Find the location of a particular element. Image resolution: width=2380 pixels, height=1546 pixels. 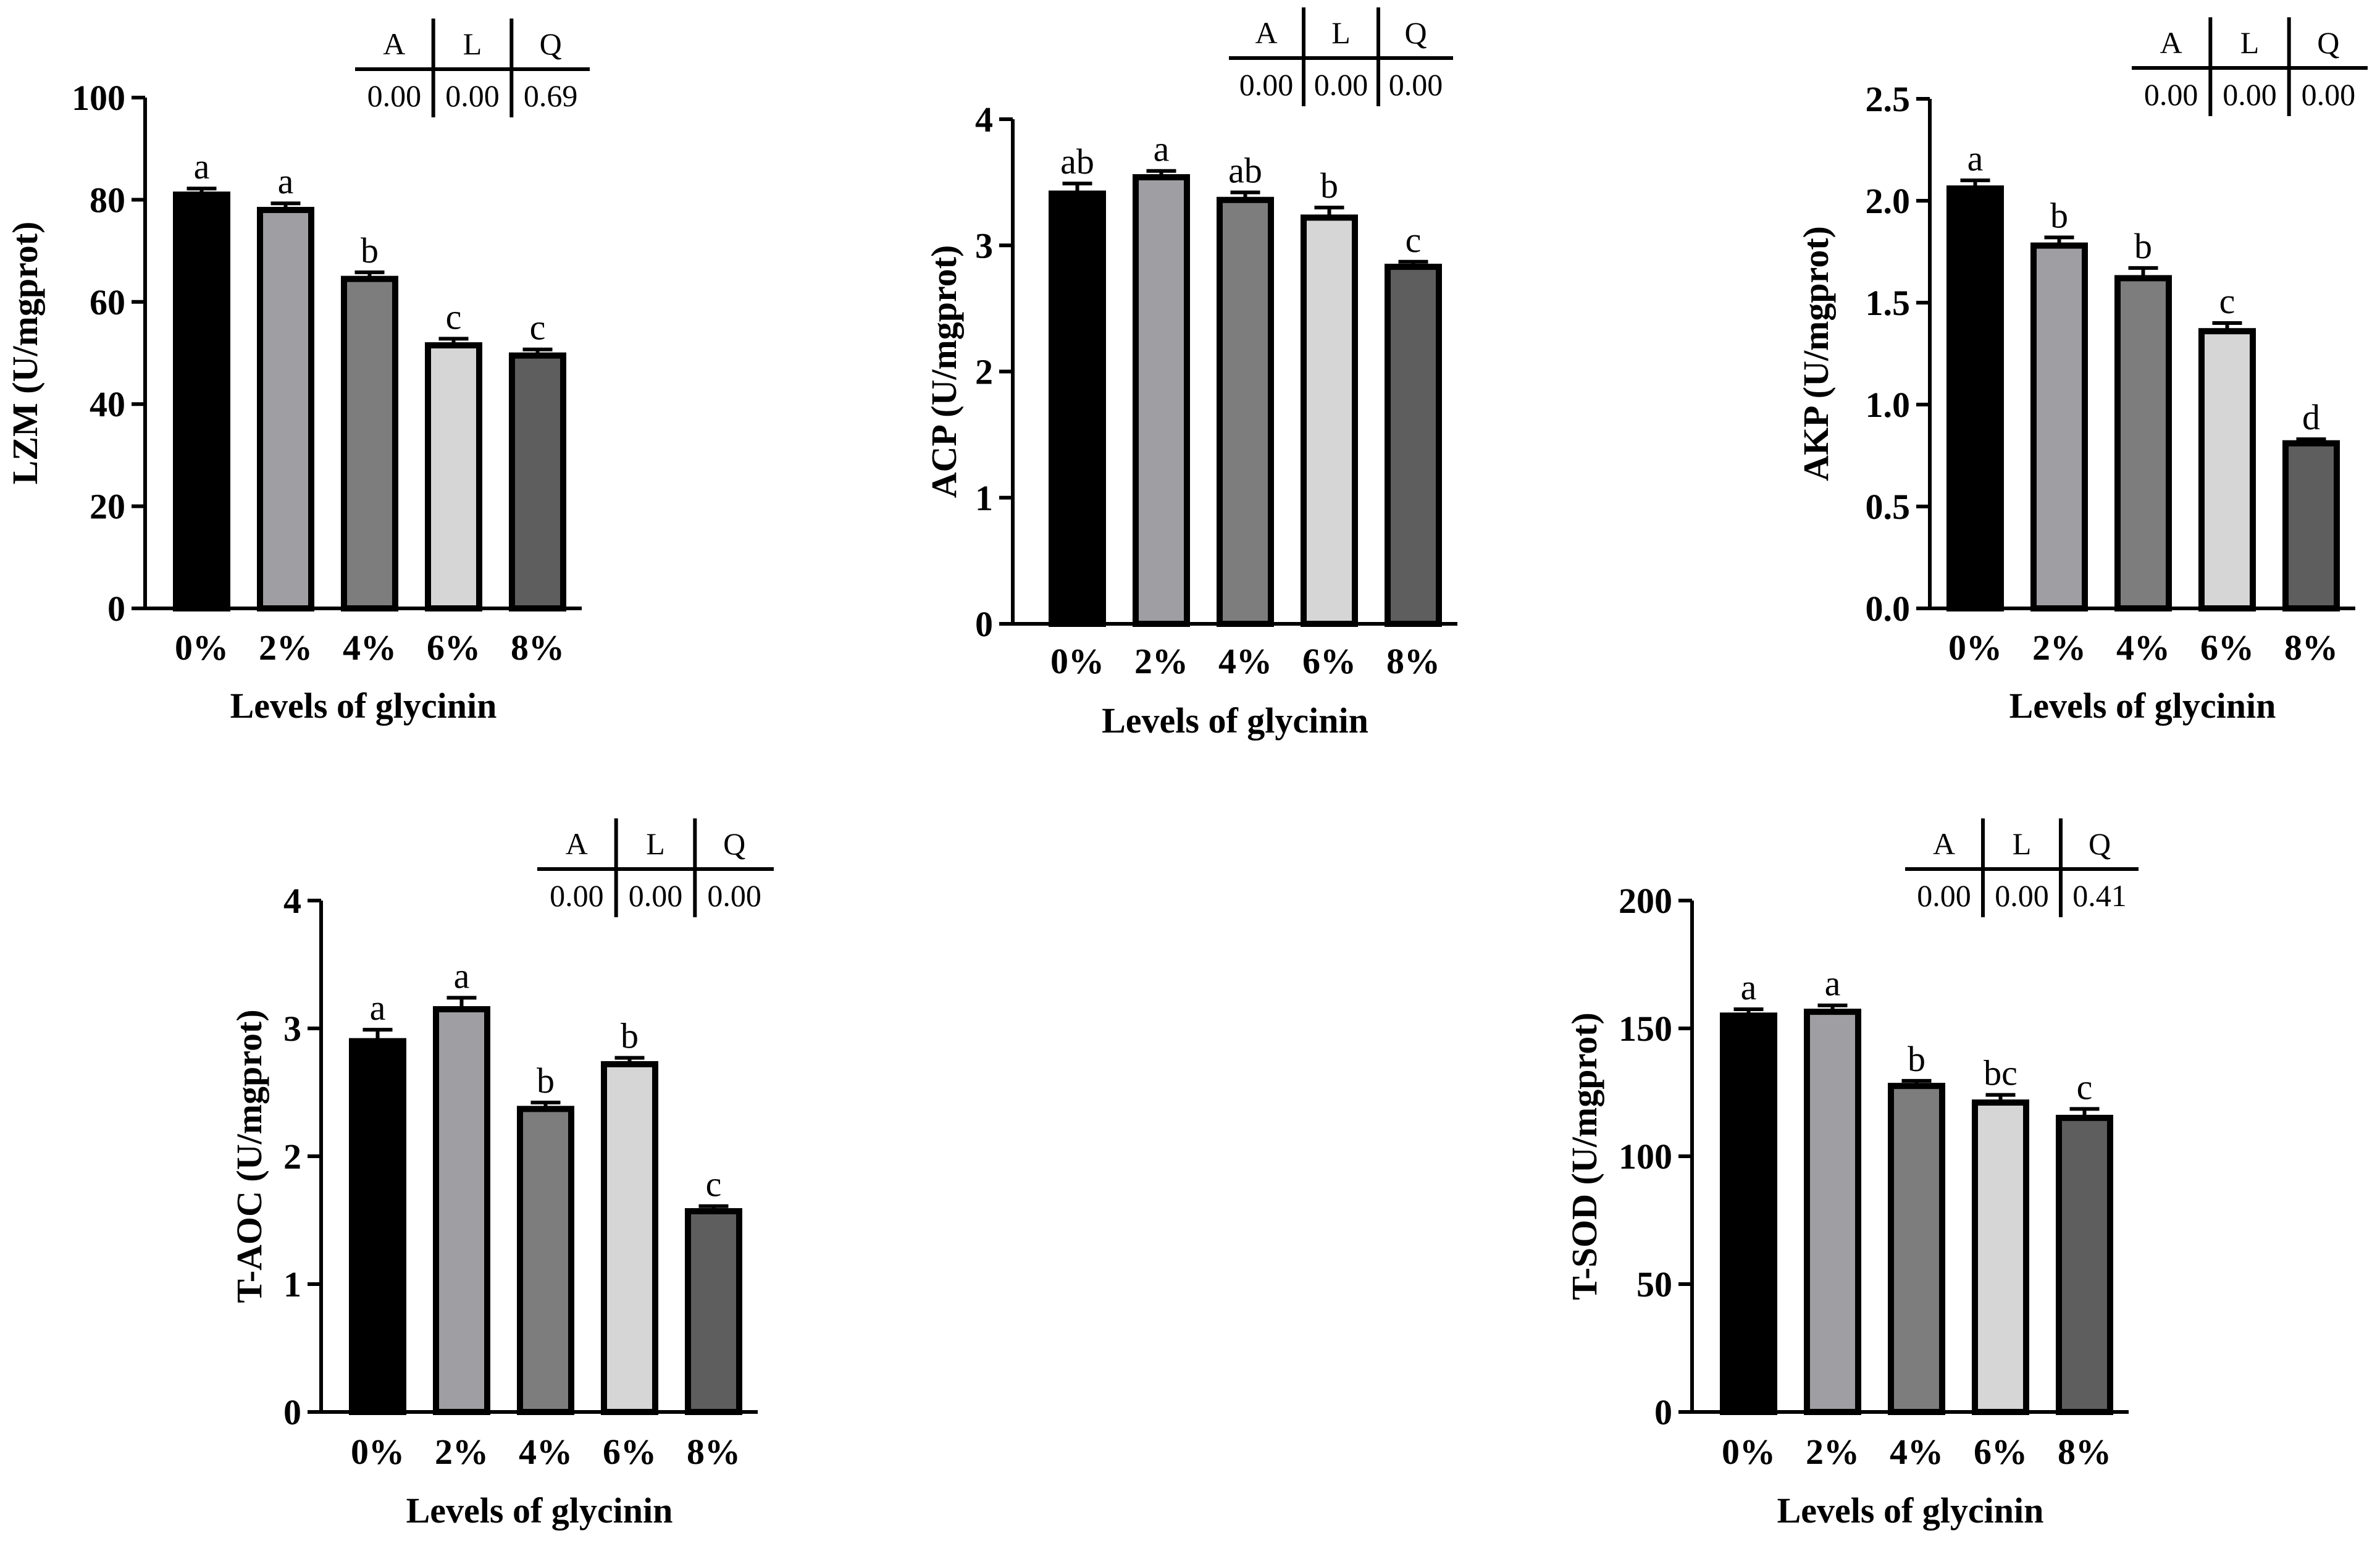

y-tick-label: 150 is located at coordinates (1645, 1029).